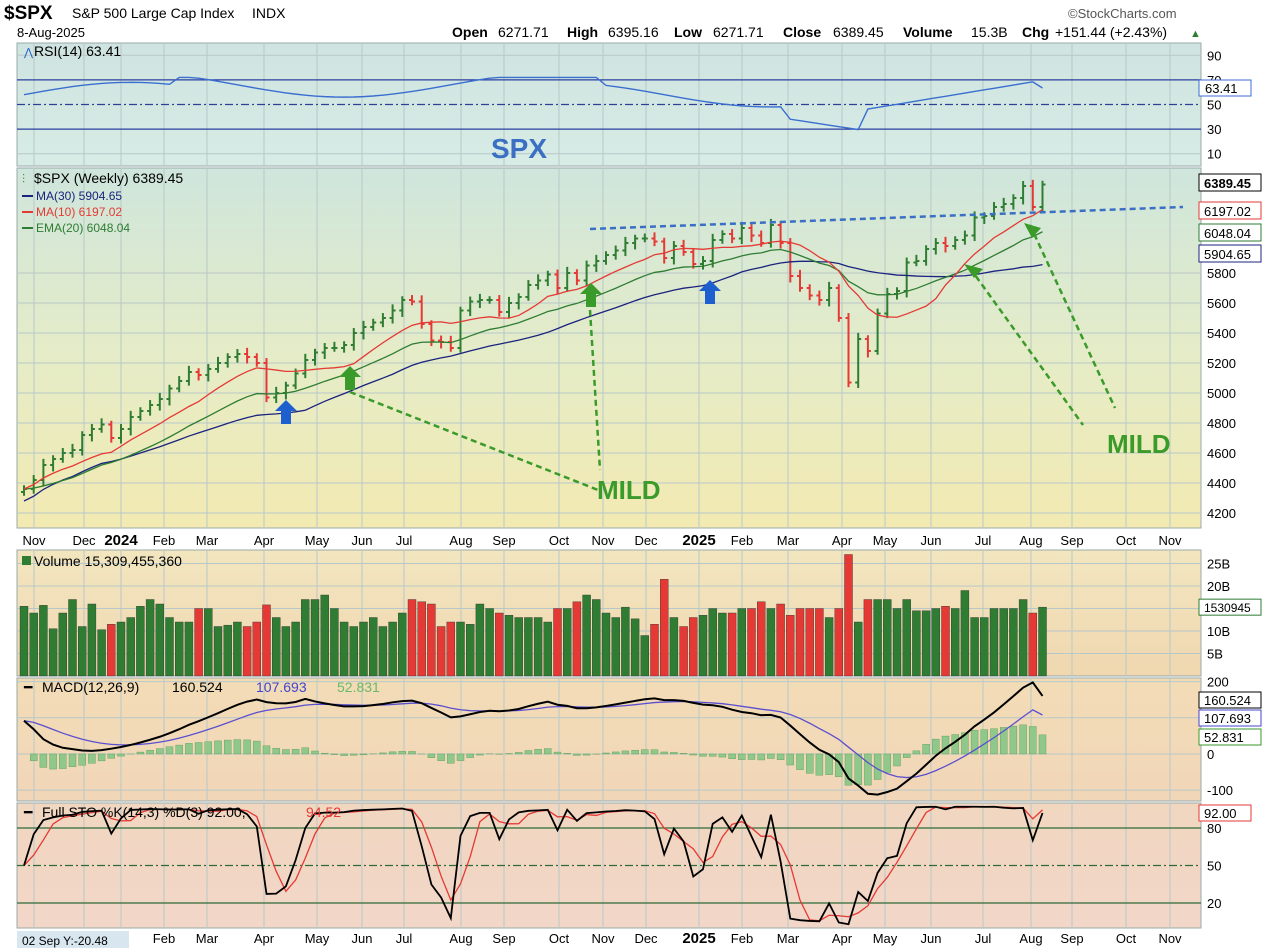 The width and height of the screenshot is (1266, 948). What do you see at coordinates (535, 738) in the screenshot?
I see `macd-series` at bounding box center [535, 738].